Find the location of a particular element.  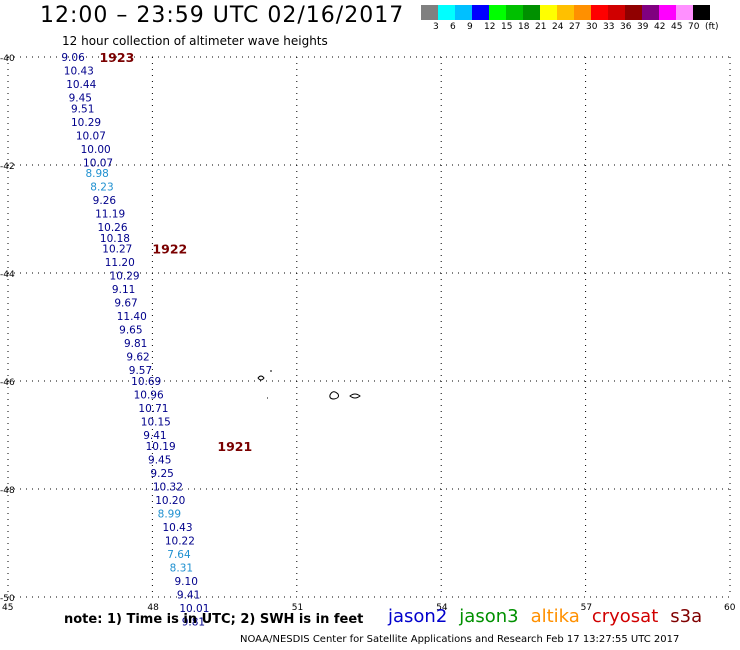

latitude-tick-label: -42 is located at coordinates (7, 167).